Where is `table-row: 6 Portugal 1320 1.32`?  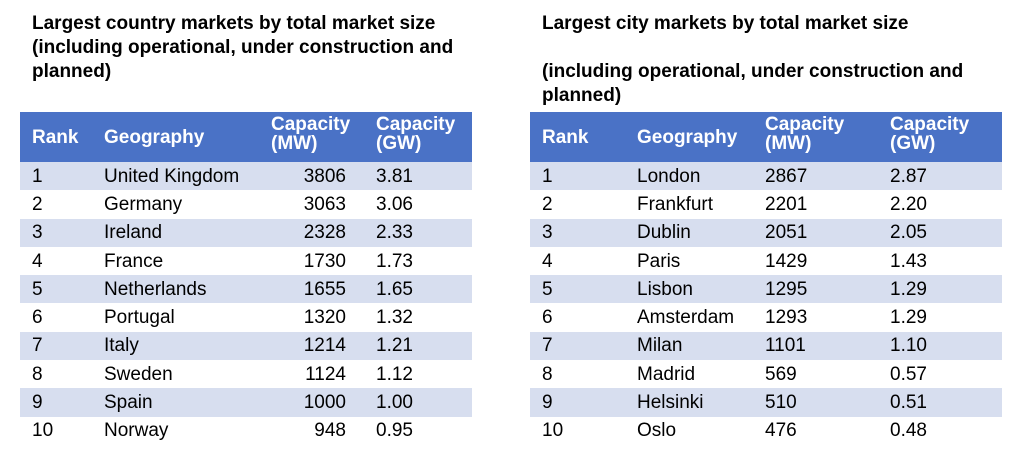
table-row: 6 Portugal 1320 1.32 is located at coordinates (246, 317).